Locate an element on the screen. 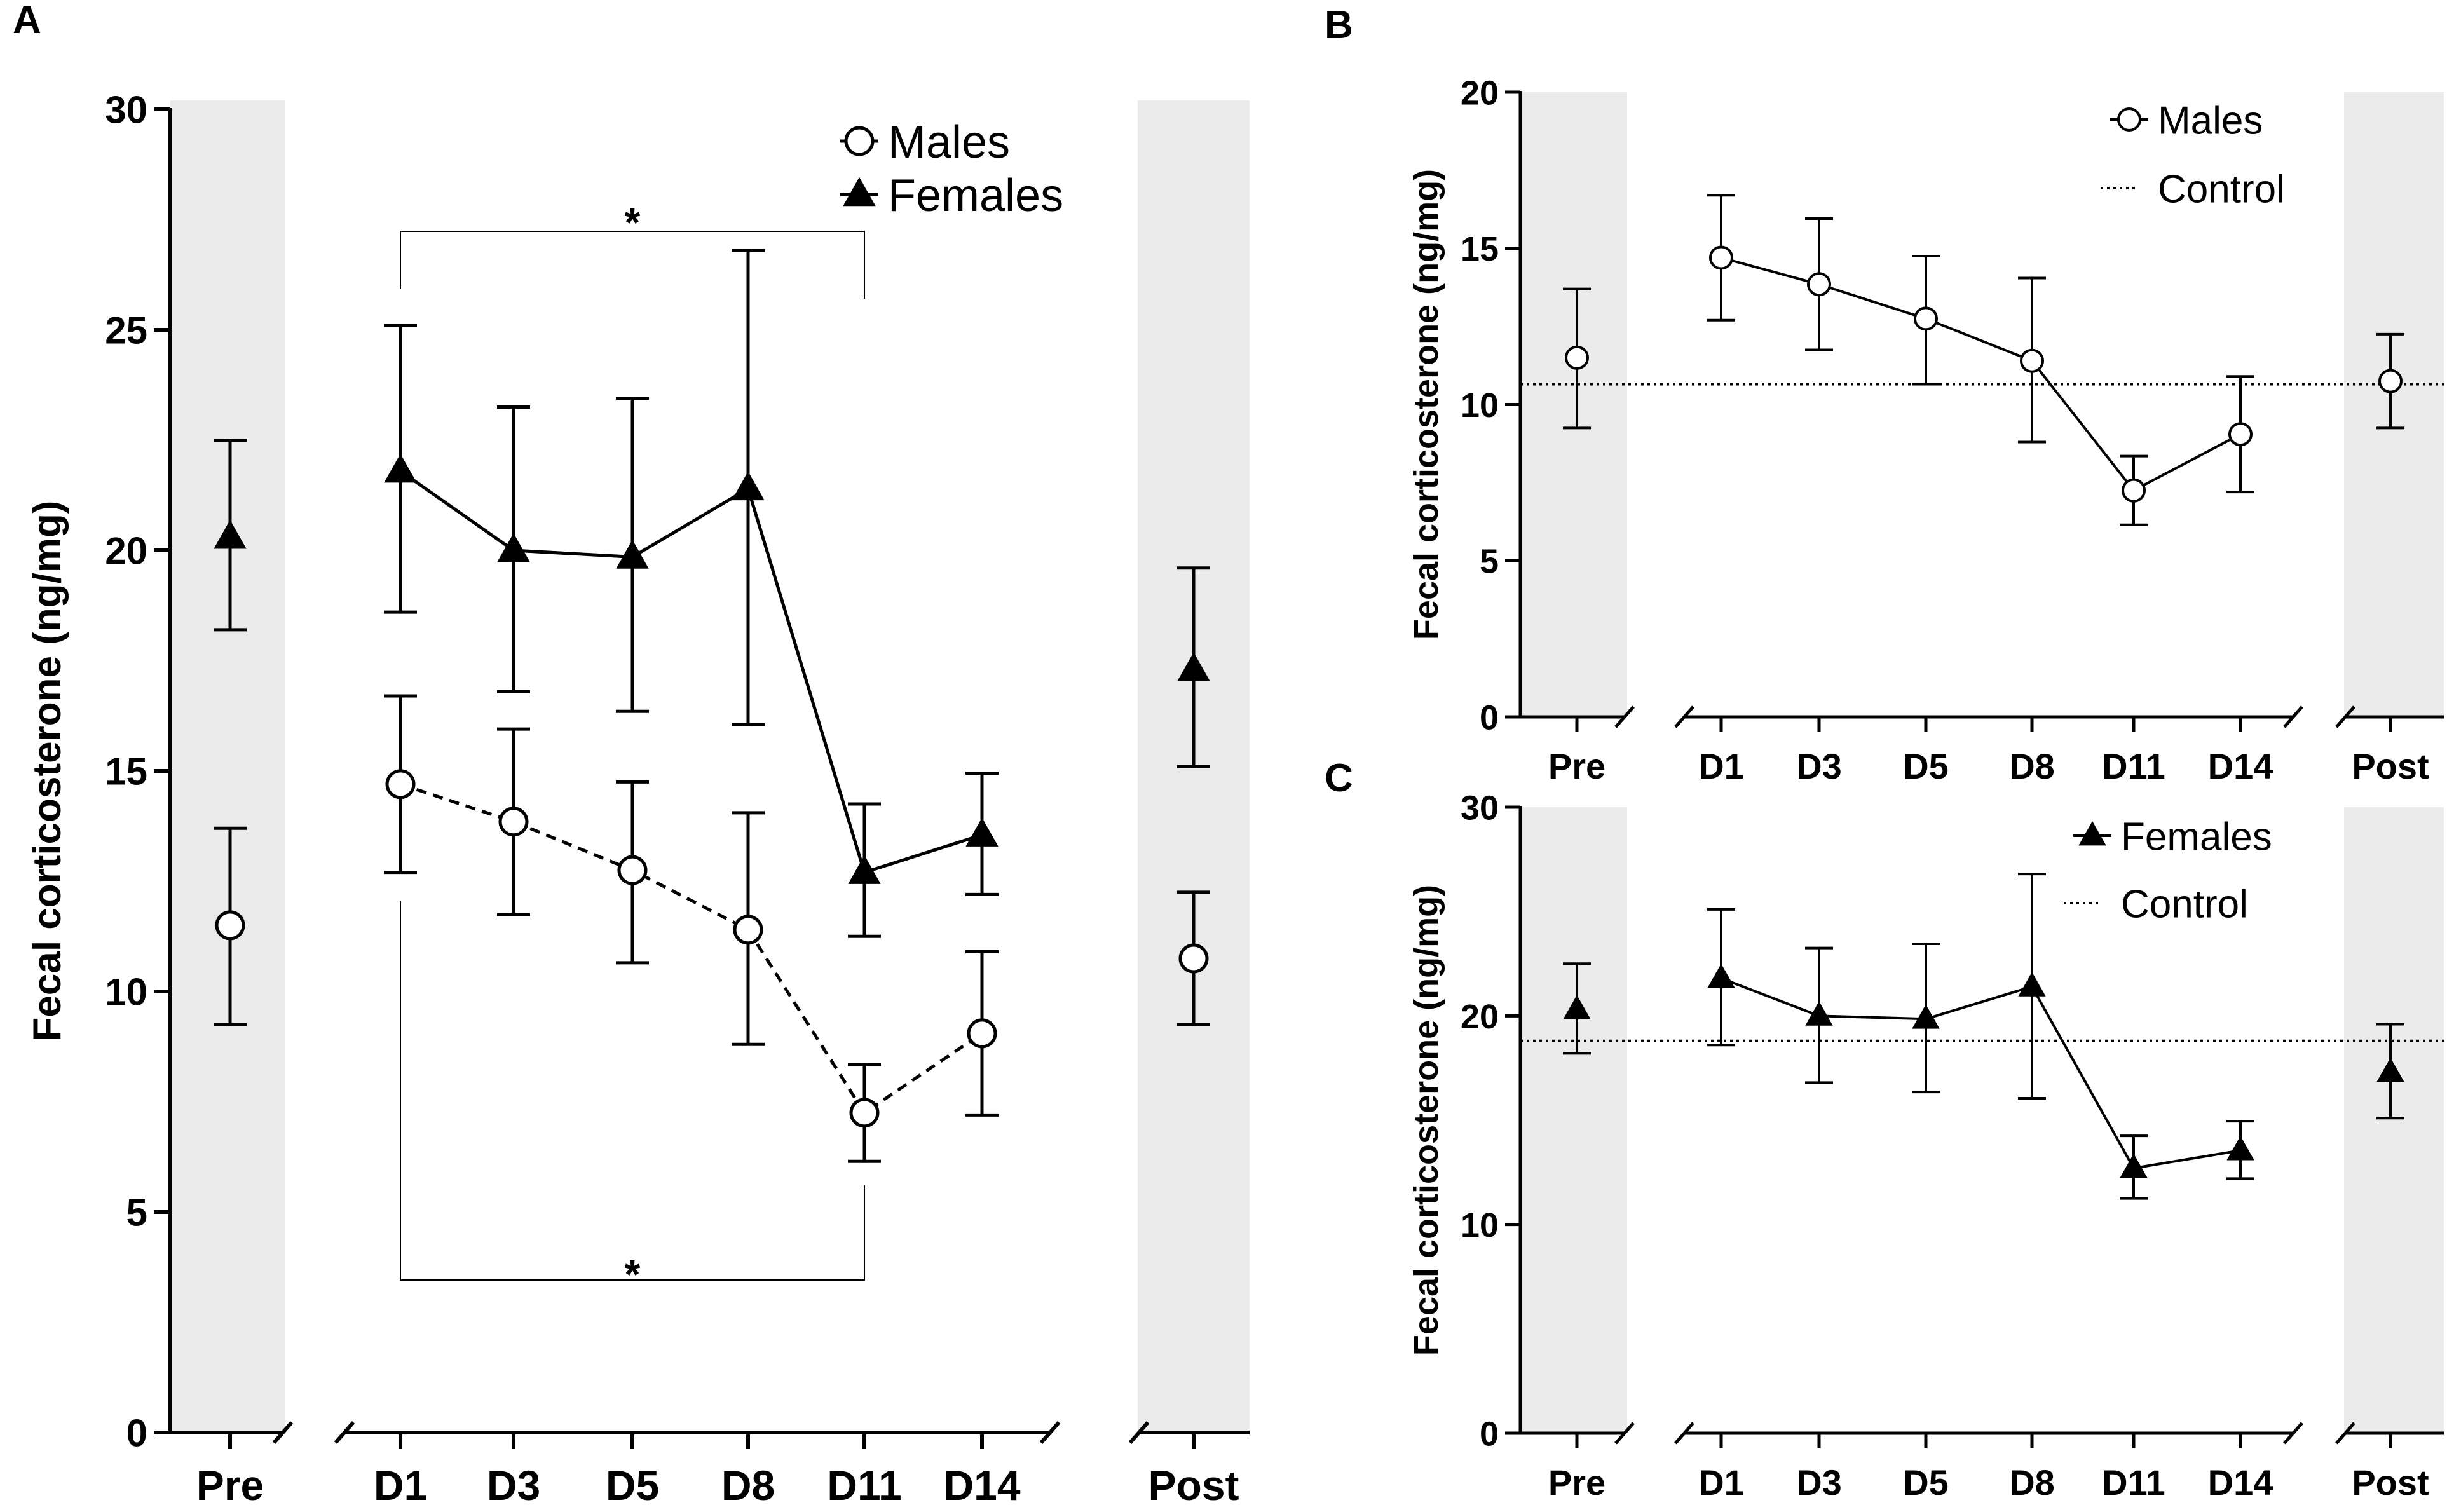 The image size is (2447, 1512). panel-letter: B is located at coordinates (1339, 25).